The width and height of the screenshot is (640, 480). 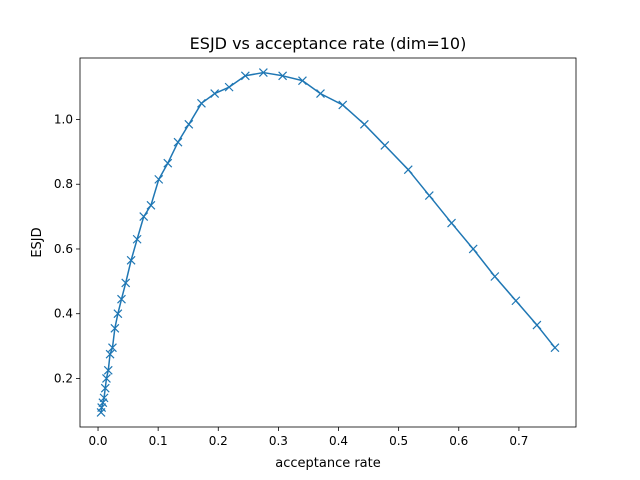 What do you see at coordinates (158, 441) in the screenshot?
I see `x-tick-label: 0.1` at bounding box center [158, 441].